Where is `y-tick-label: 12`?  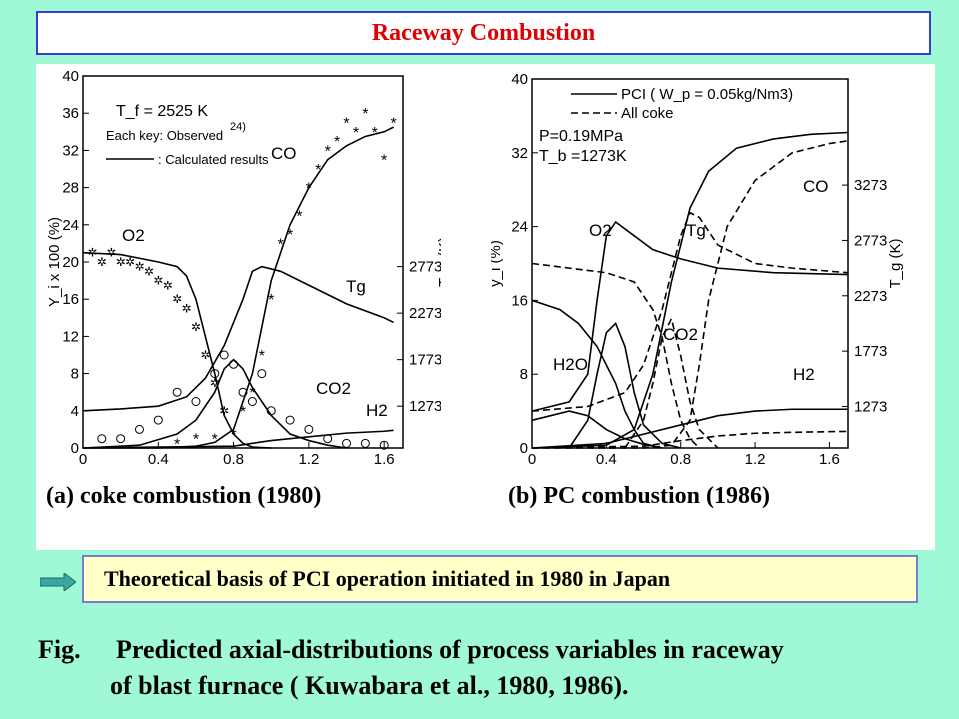 y-tick-label: 12 is located at coordinates (70, 336).